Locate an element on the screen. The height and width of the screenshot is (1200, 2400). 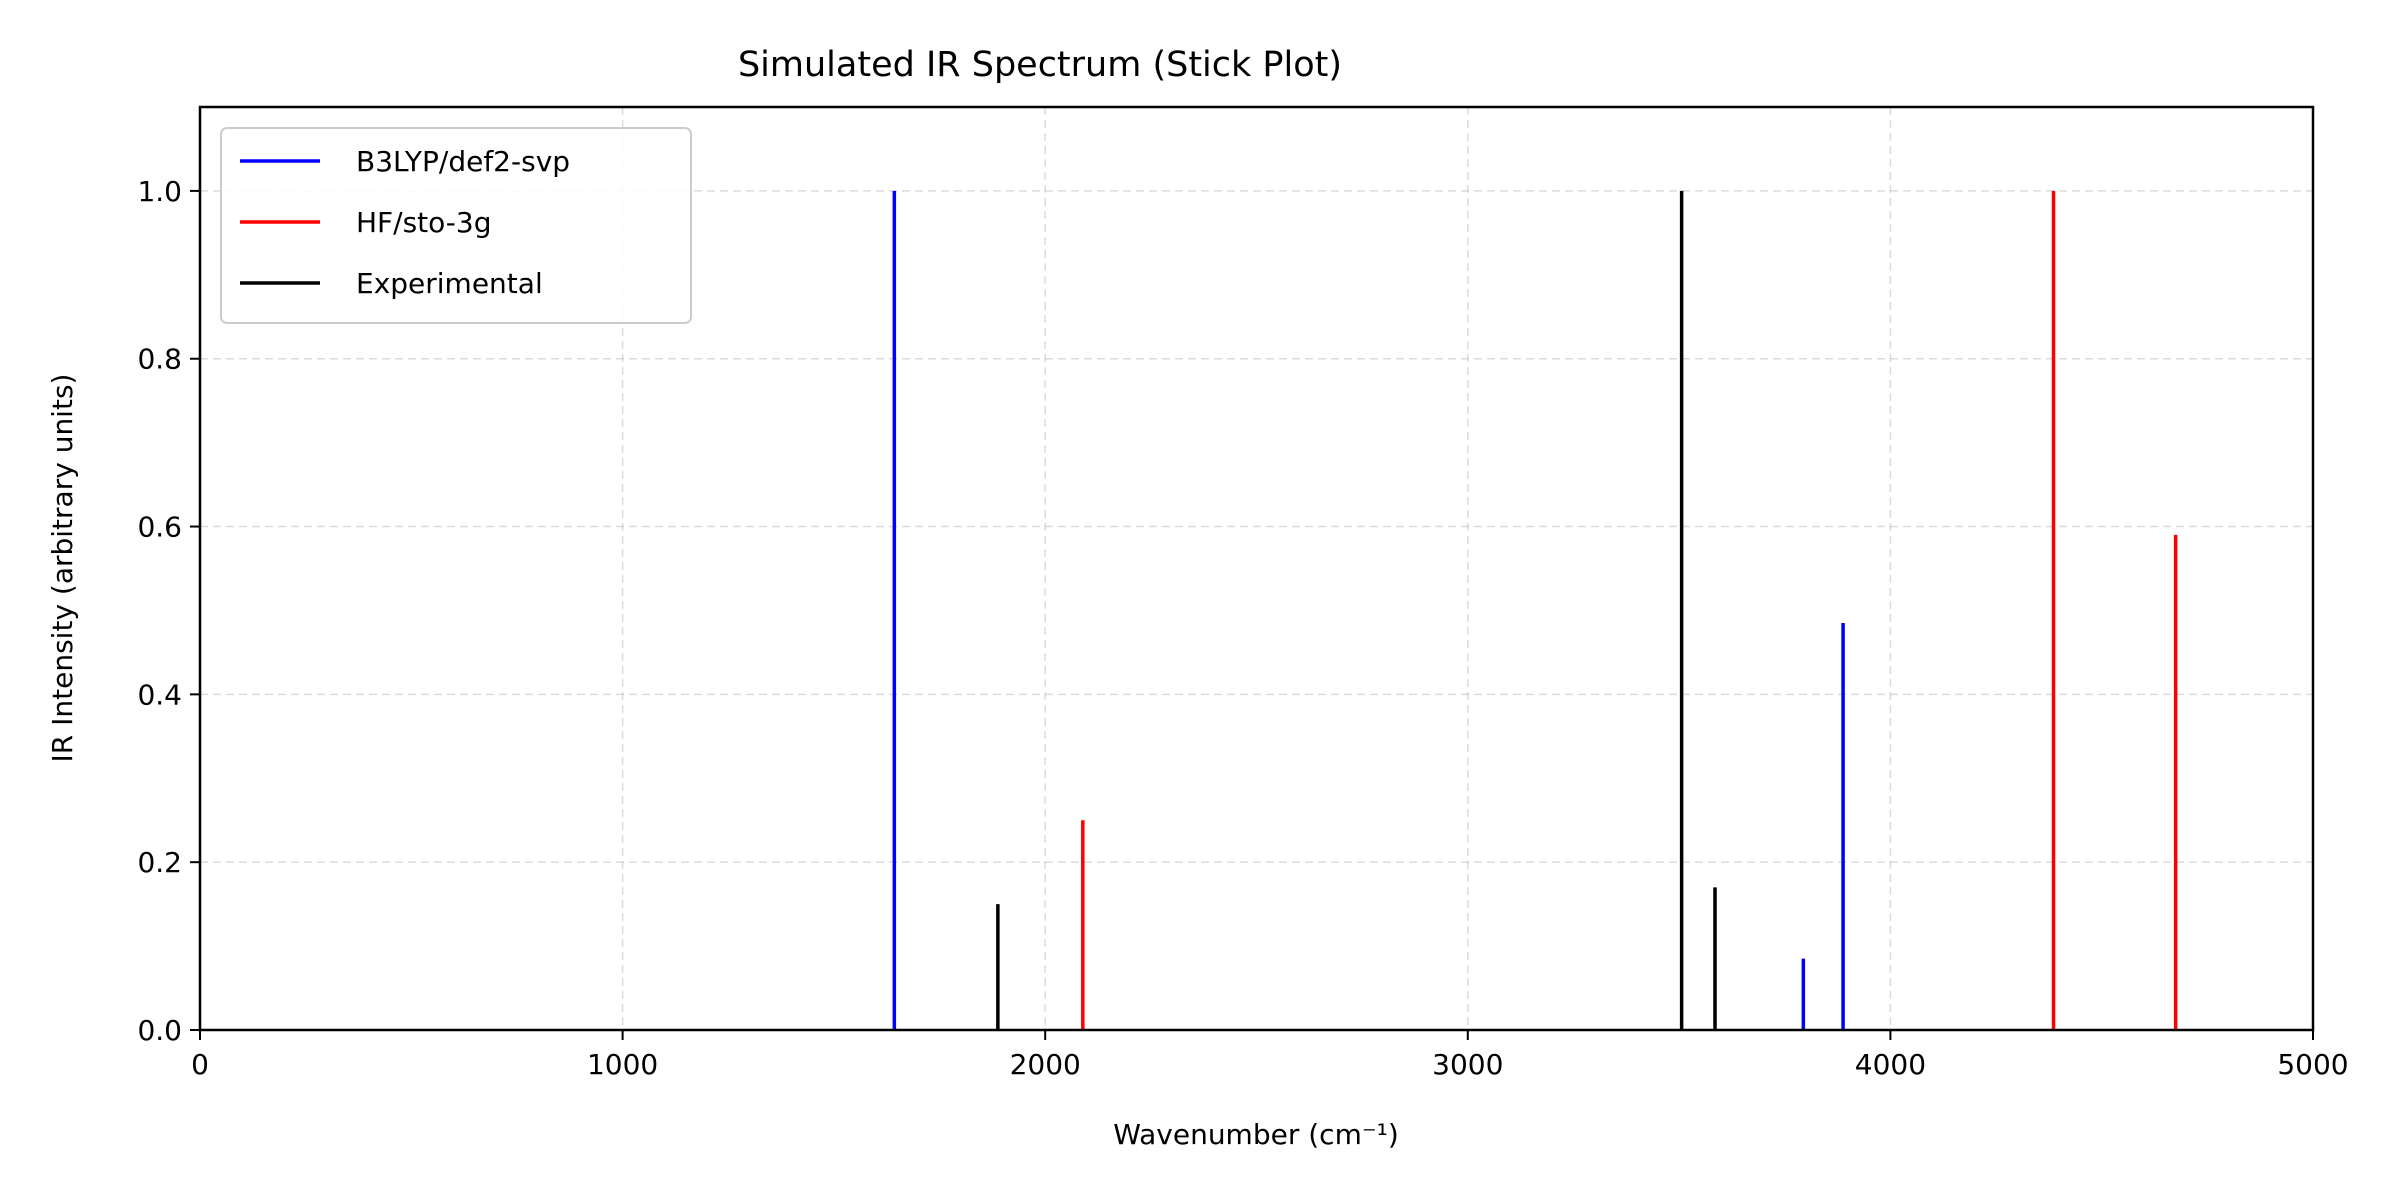
x-tick-label: 2000 is located at coordinates (1045, 1064).